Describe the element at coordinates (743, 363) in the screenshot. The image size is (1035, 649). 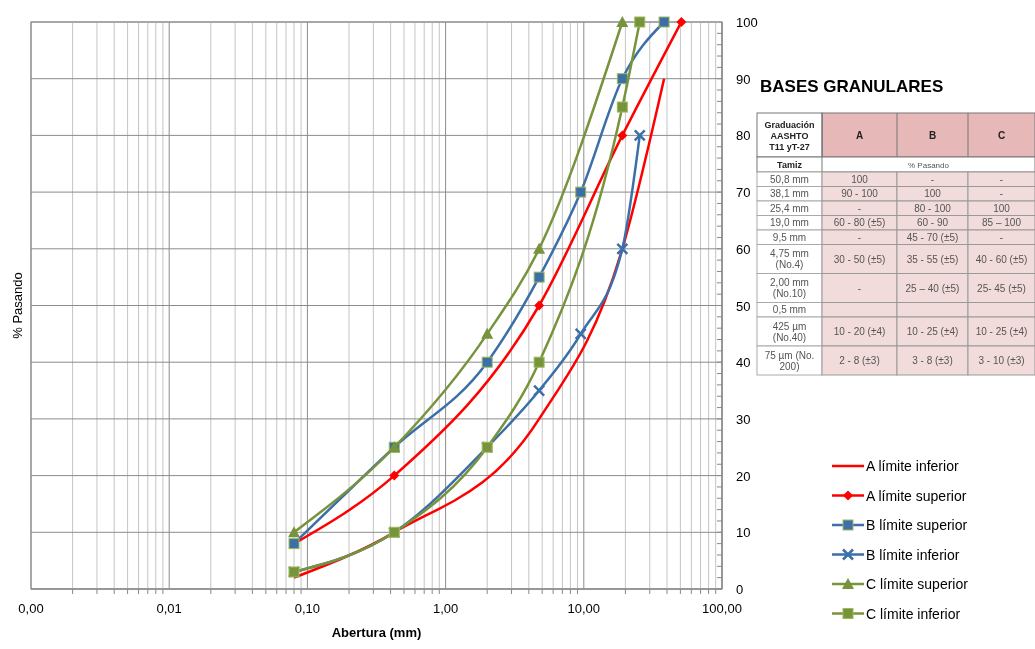
I see `y-tick-label: 40` at that location.